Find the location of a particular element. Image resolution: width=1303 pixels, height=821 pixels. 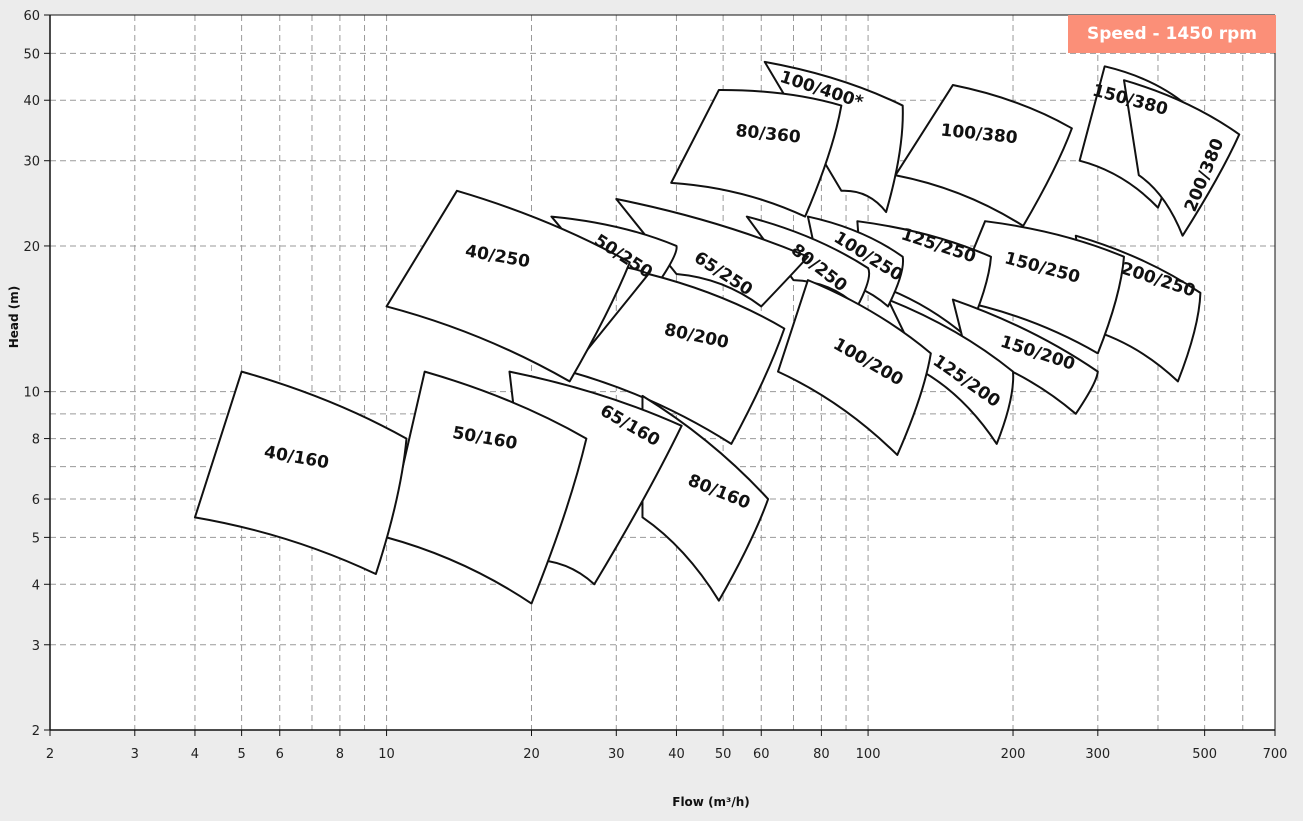

x-tick-label: 500 is located at coordinates (1204, 754).